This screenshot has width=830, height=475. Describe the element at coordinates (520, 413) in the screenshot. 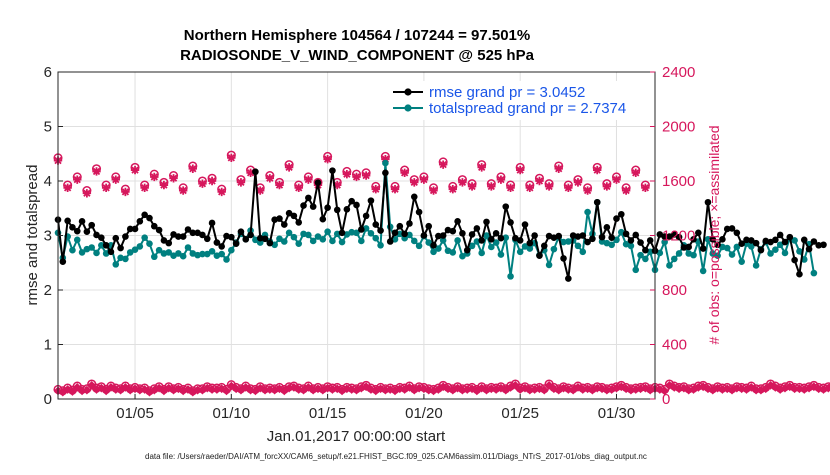

I see `x-tick-label: 01/25` at that location.